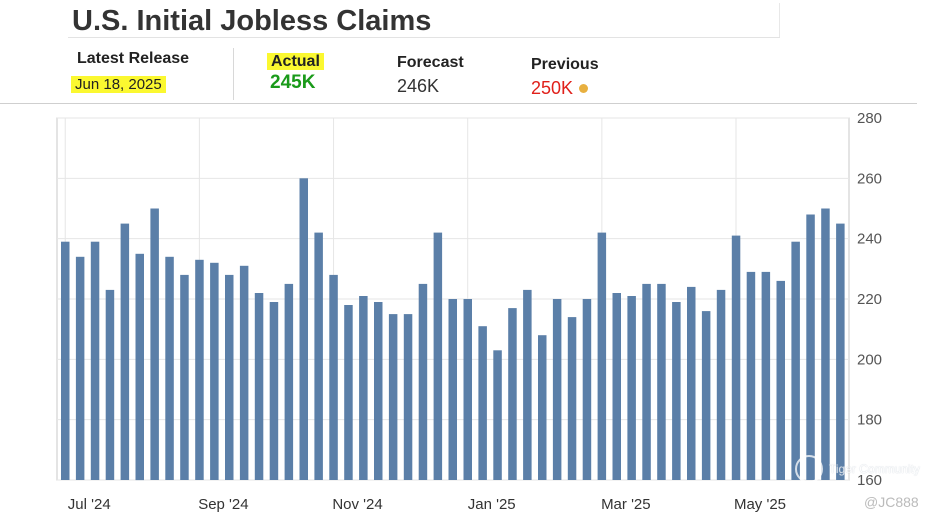 Image resolution: width=947 pixels, height=524 pixels. I want to click on x-tick-label: Nov '24, so click(357, 504).